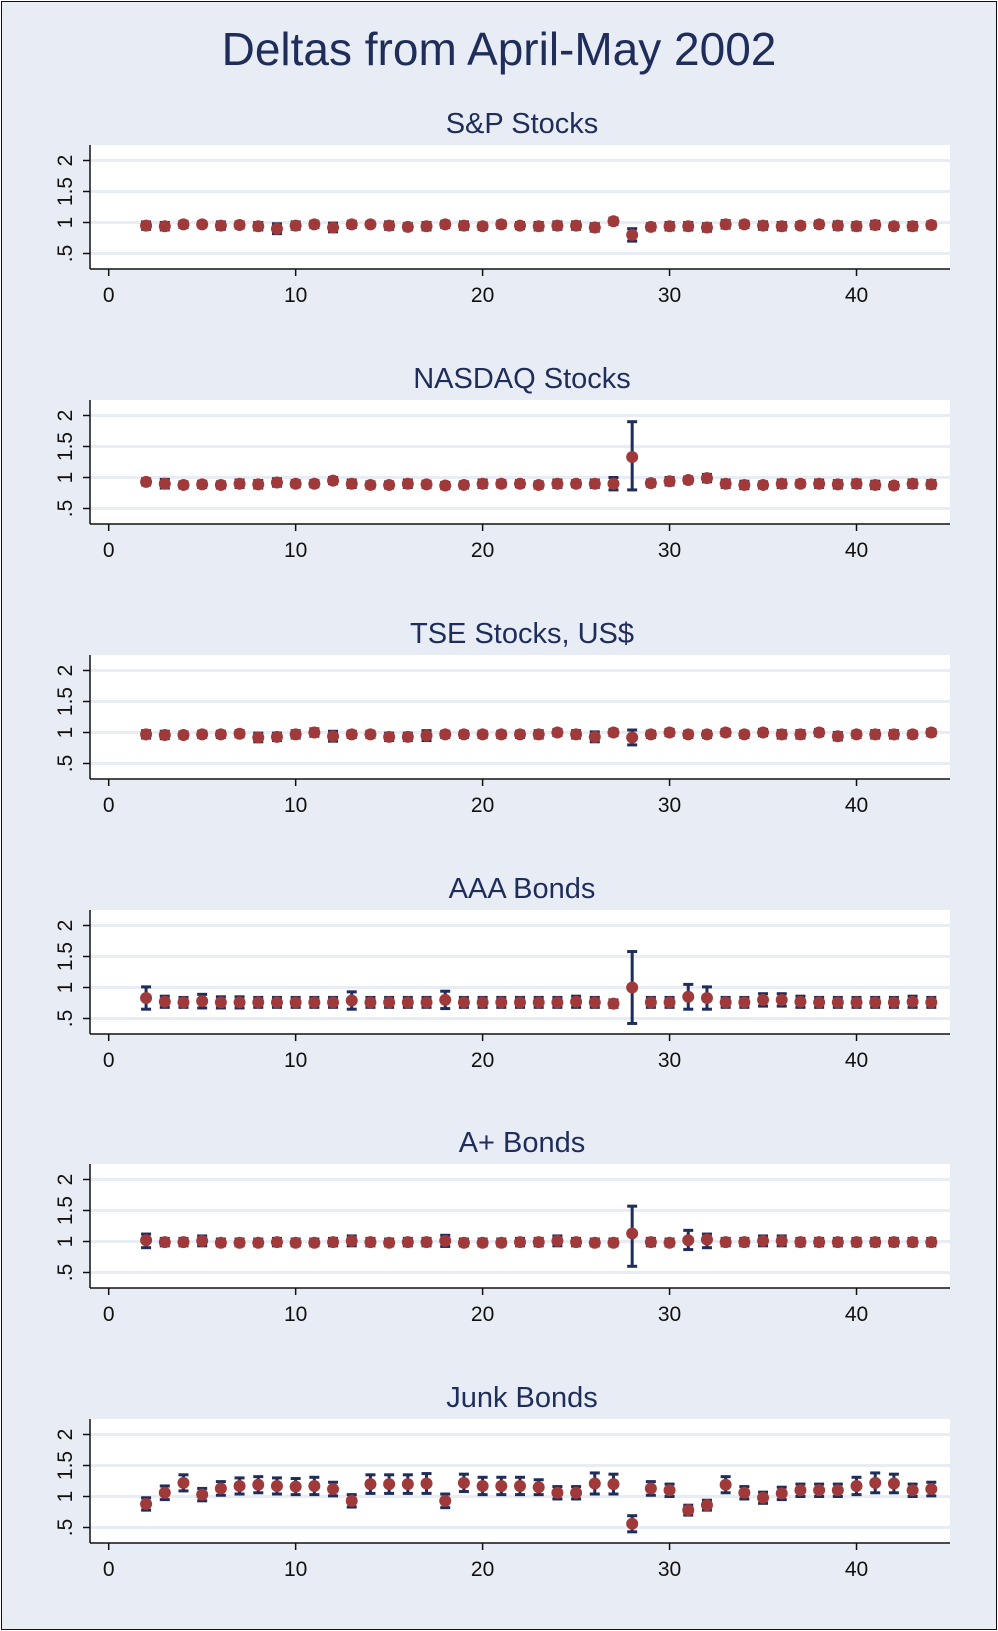  Describe the element at coordinates (522, 1143) in the screenshot. I see `panel-title: A+ Bonds` at that location.